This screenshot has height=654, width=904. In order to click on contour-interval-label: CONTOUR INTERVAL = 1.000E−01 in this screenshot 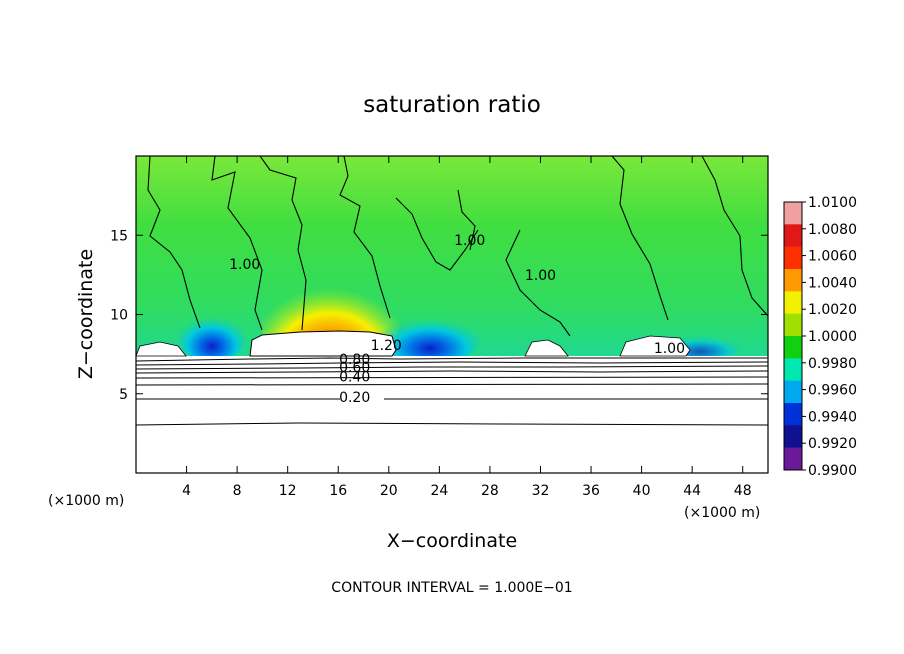, I will do `click(451, 588)`.